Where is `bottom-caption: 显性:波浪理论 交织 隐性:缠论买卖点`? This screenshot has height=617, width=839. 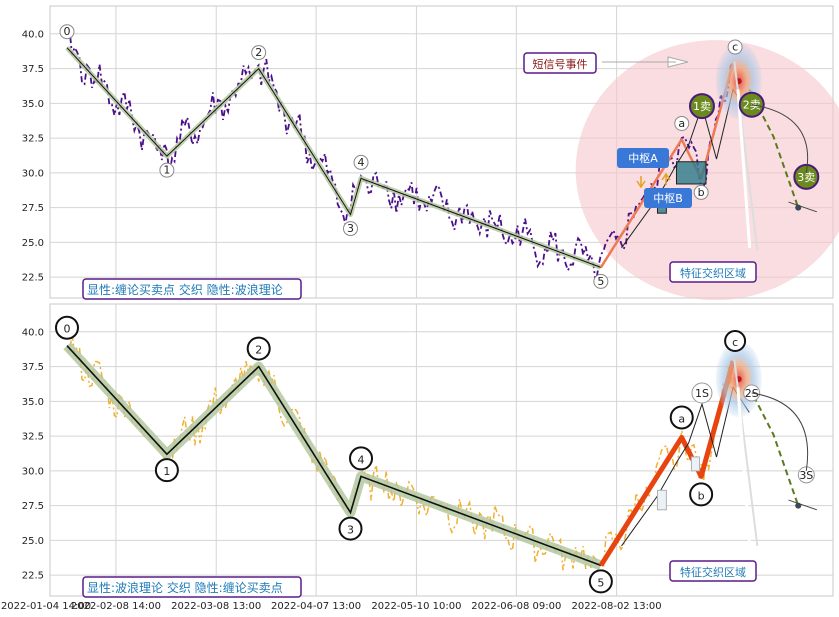 bottom-caption: 显性:波浪理论 交织 隐性:缠论买卖点 is located at coordinates (185, 587).